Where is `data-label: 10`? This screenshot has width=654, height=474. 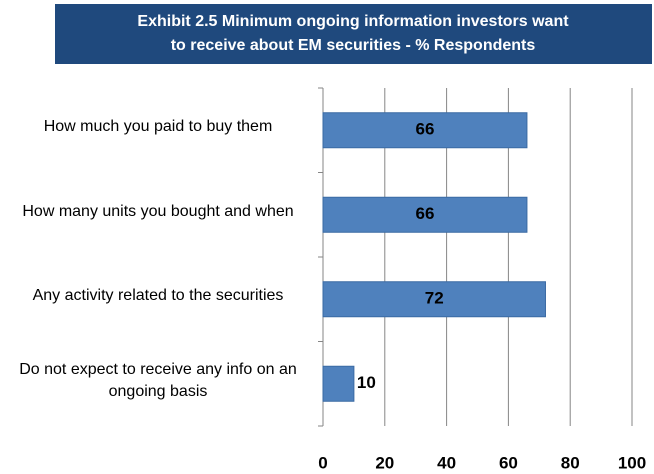 data-label: 10 is located at coordinates (366, 382).